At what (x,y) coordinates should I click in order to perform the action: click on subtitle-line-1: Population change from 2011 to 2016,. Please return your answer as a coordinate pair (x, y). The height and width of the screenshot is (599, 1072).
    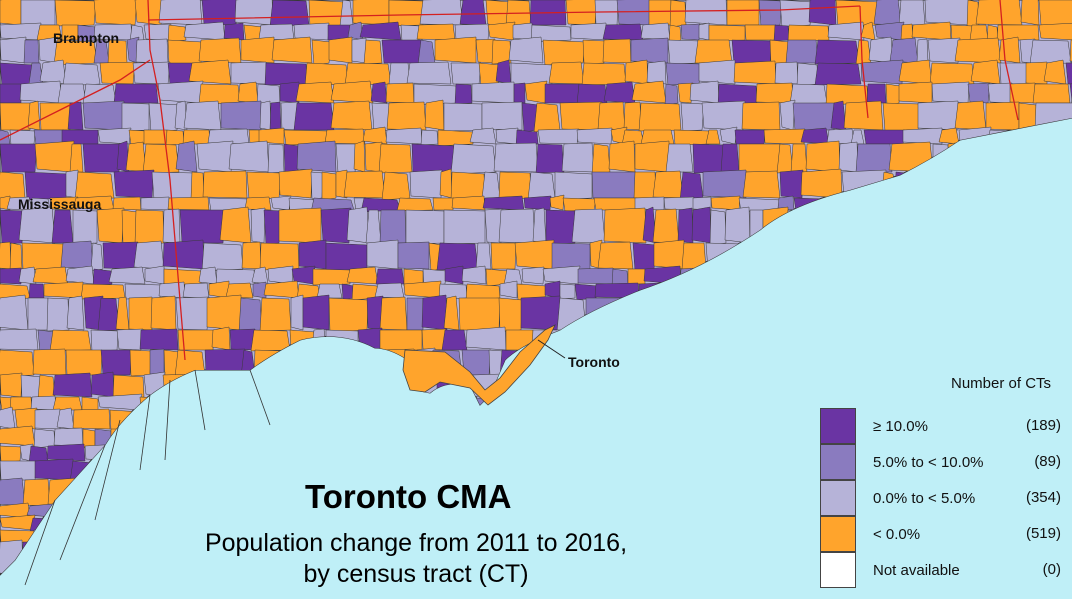
    Looking at the image, I should click on (416, 543).